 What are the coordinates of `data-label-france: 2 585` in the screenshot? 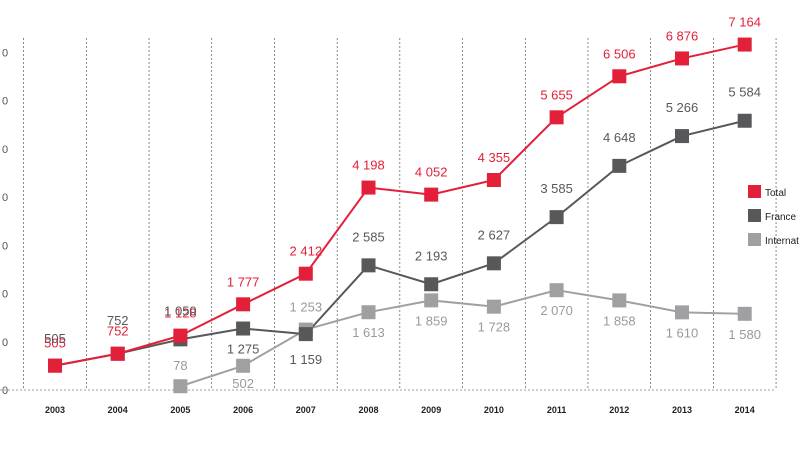 It's located at (368, 236).